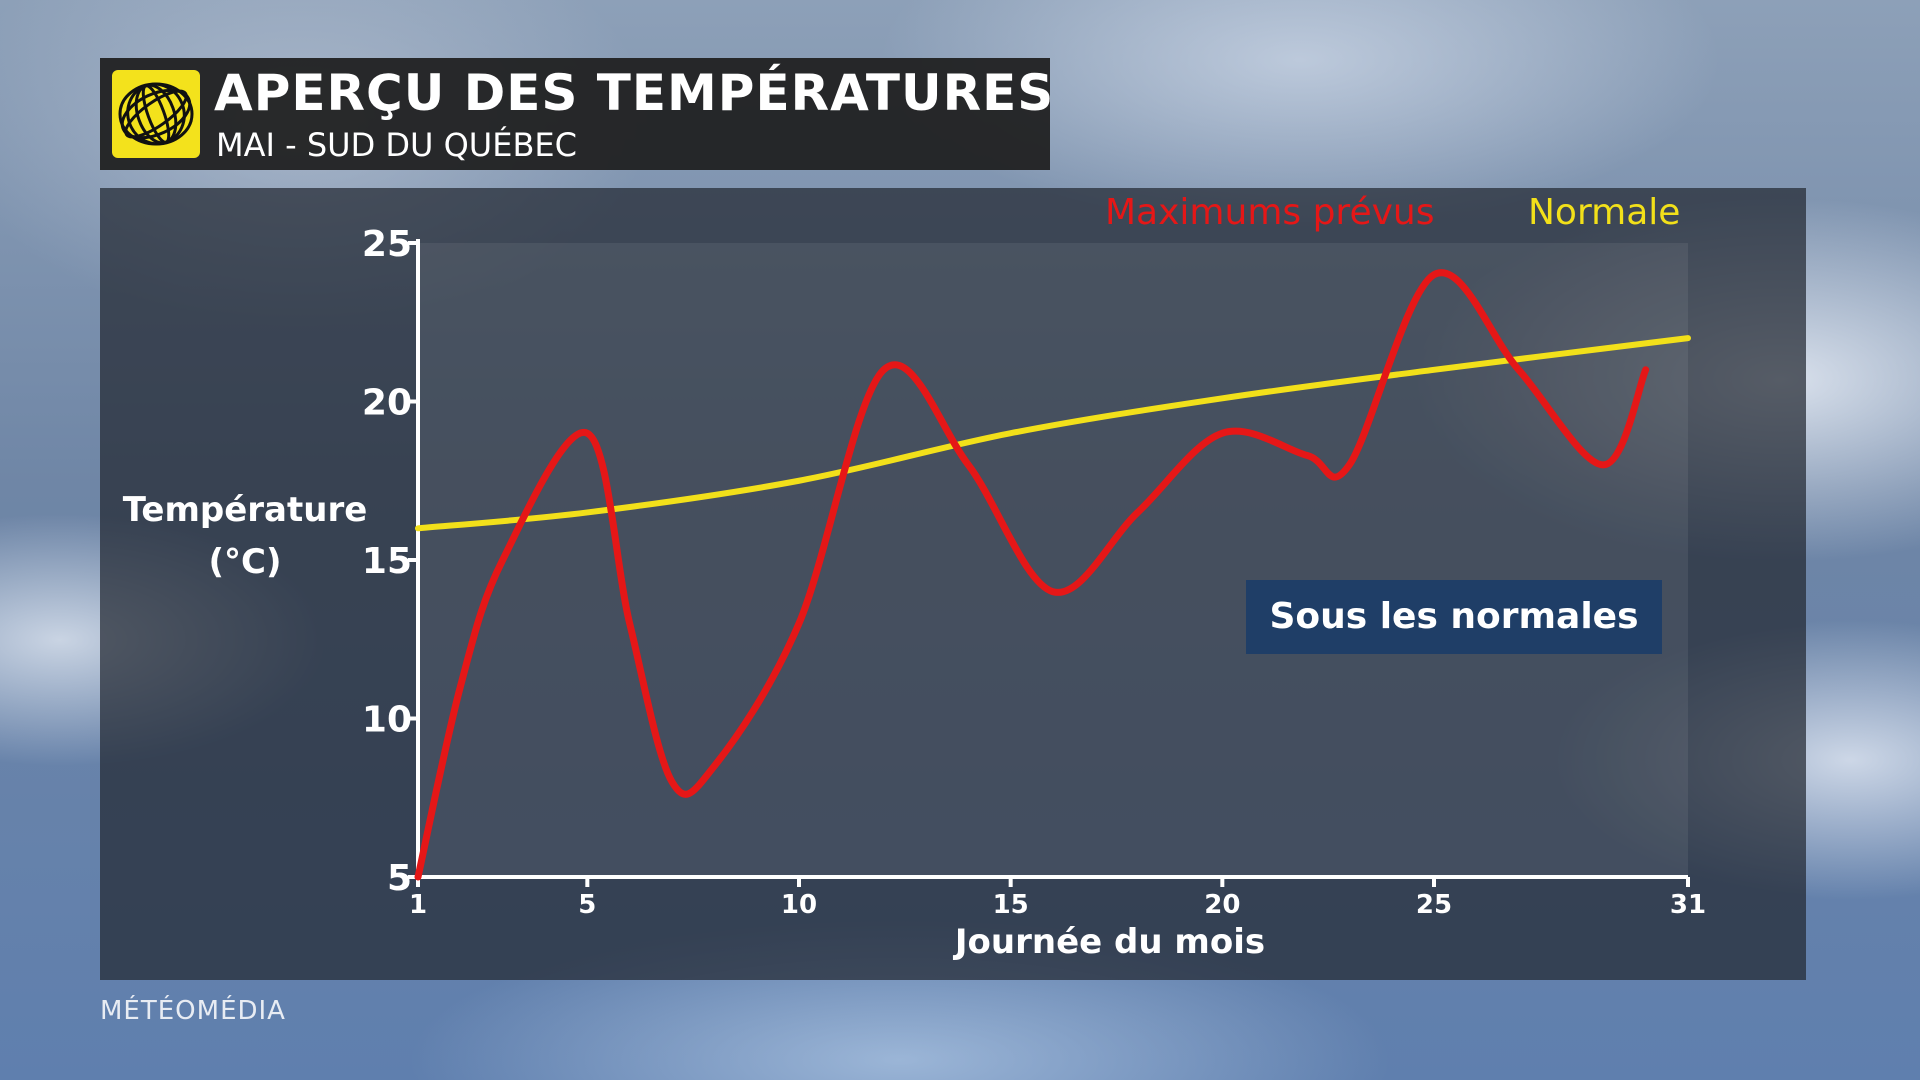 The width and height of the screenshot is (1920, 1080). What do you see at coordinates (156, 114) in the screenshot?
I see `meteomedia-globe-icon` at bounding box center [156, 114].